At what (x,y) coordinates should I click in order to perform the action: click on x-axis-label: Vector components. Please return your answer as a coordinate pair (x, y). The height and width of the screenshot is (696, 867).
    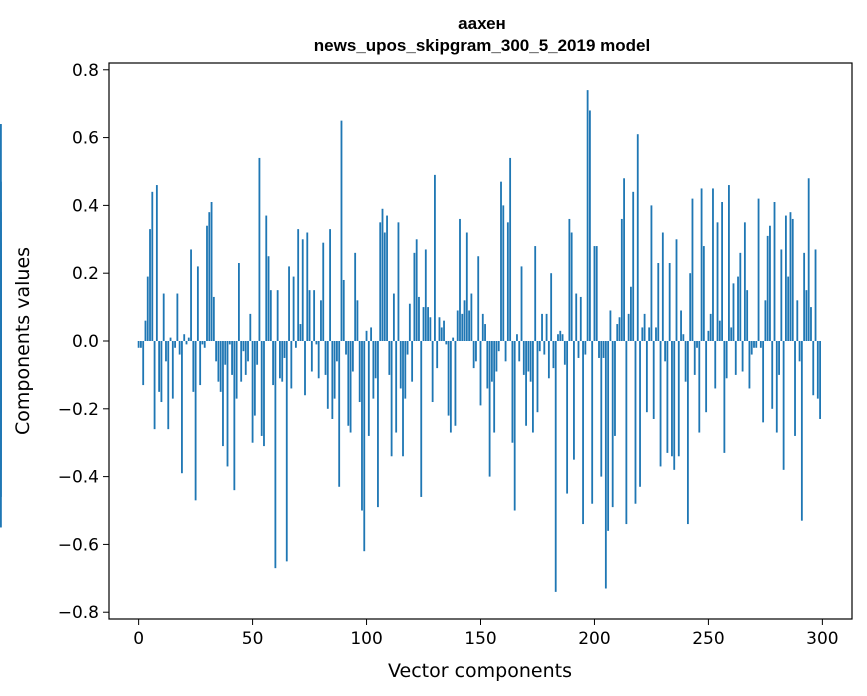
    Looking at the image, I should click on (480, 671).